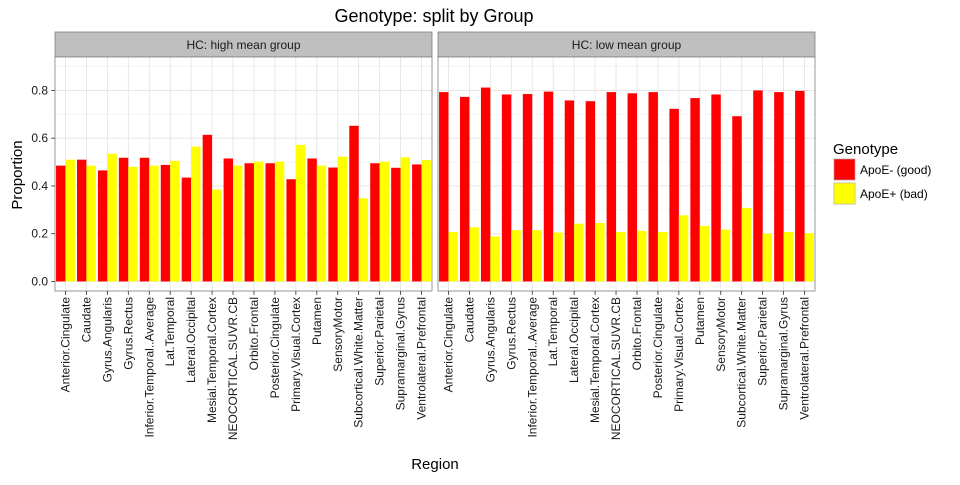 The image size is (960, 485). What do you see at coordinates (380, 341) in the screenshot?
I see `x-tick-label: Superior.Parietal` at bounding box center [380, 341].